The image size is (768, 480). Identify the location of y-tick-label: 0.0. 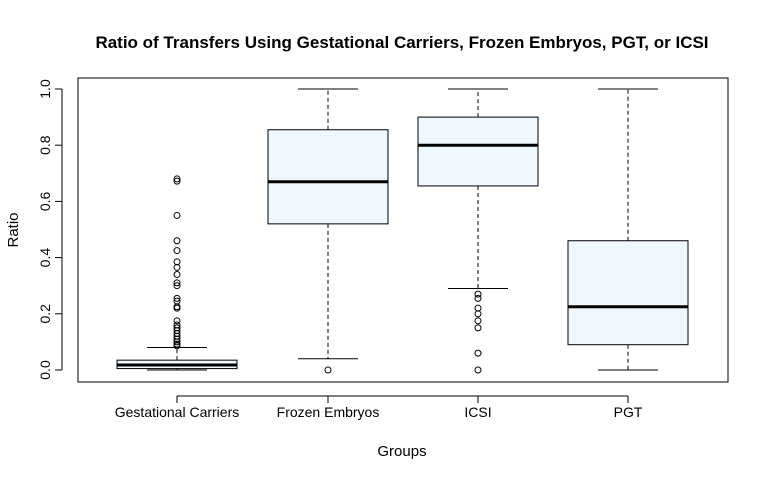
(45, 370).